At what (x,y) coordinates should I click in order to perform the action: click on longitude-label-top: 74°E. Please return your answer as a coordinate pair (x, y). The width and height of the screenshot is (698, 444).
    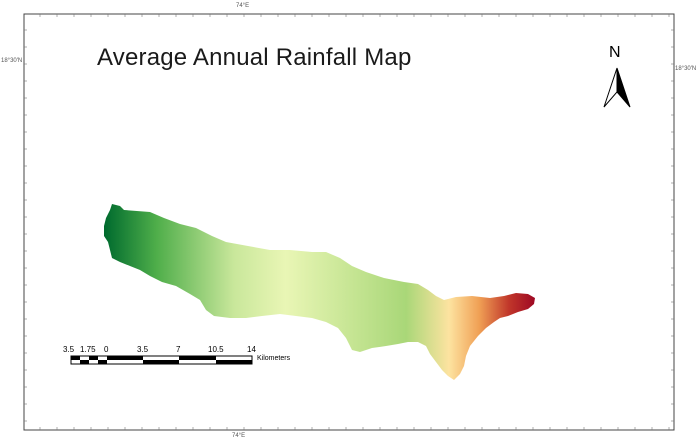
    Looking at the image, I should click on (243, 6).